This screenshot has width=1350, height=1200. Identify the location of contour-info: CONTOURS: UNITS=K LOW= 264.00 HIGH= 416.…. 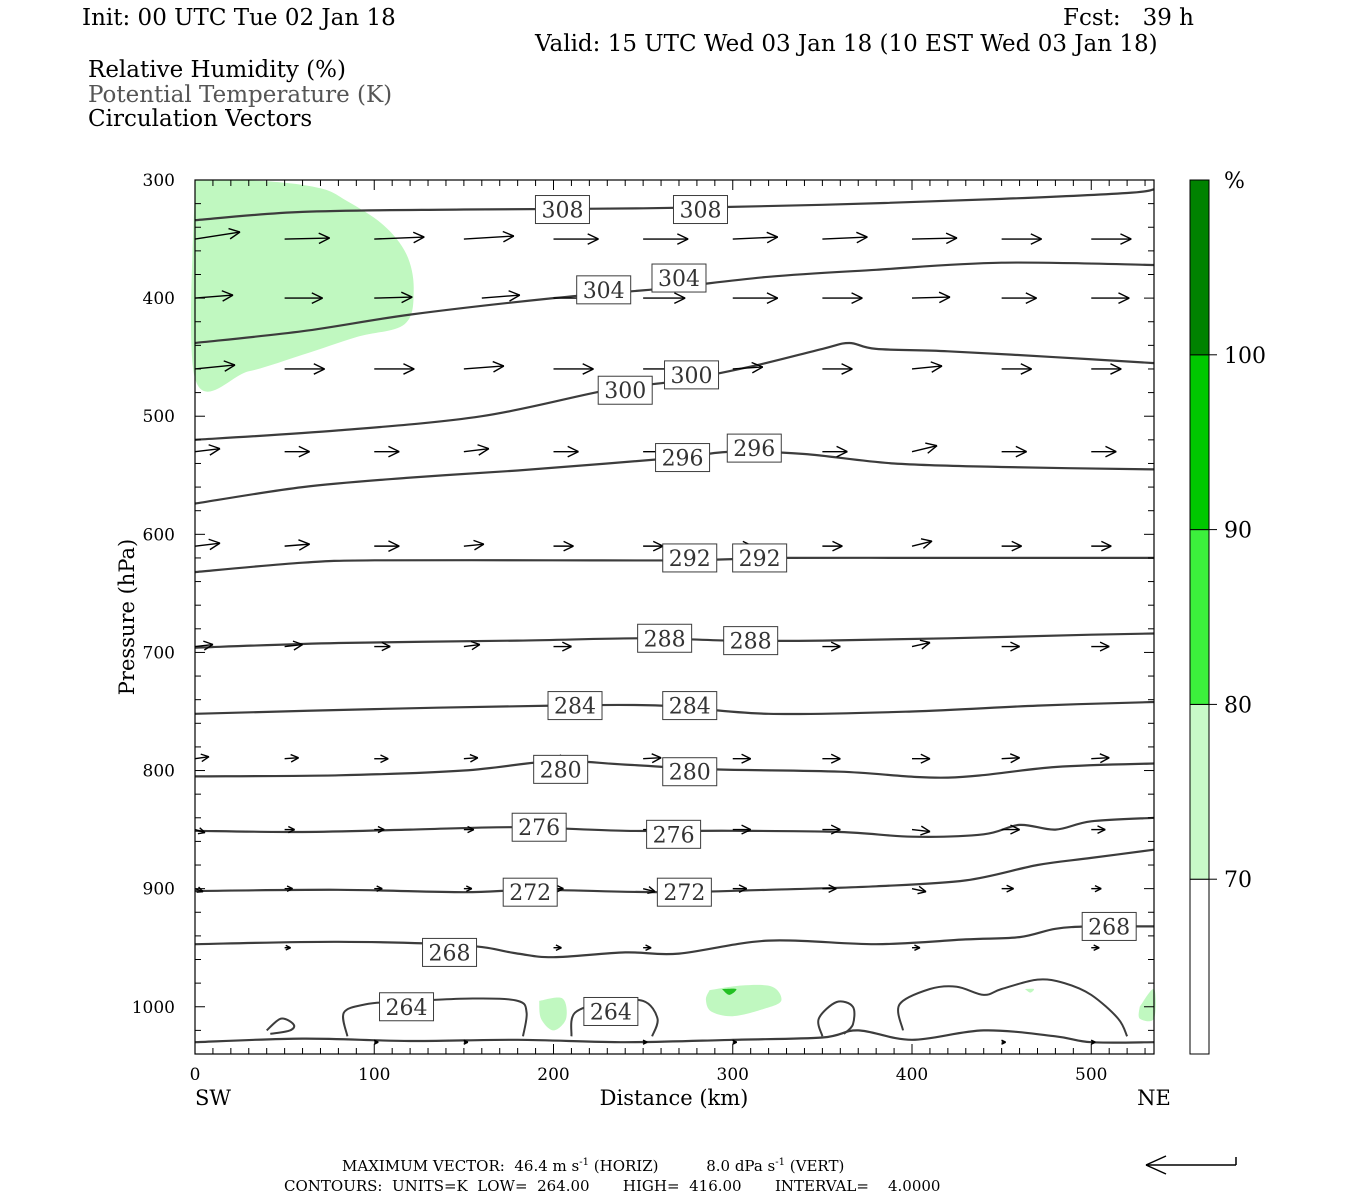
(612, 1186).